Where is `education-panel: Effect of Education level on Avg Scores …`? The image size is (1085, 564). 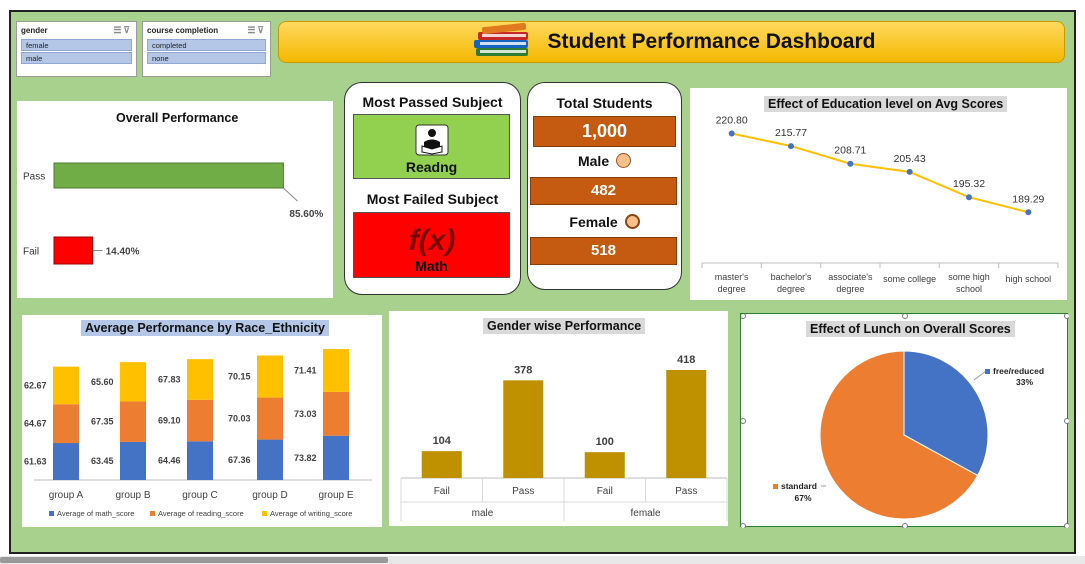 education-panel: Effect of Education level on Avg Scores … is located at coordinates (878, 194).